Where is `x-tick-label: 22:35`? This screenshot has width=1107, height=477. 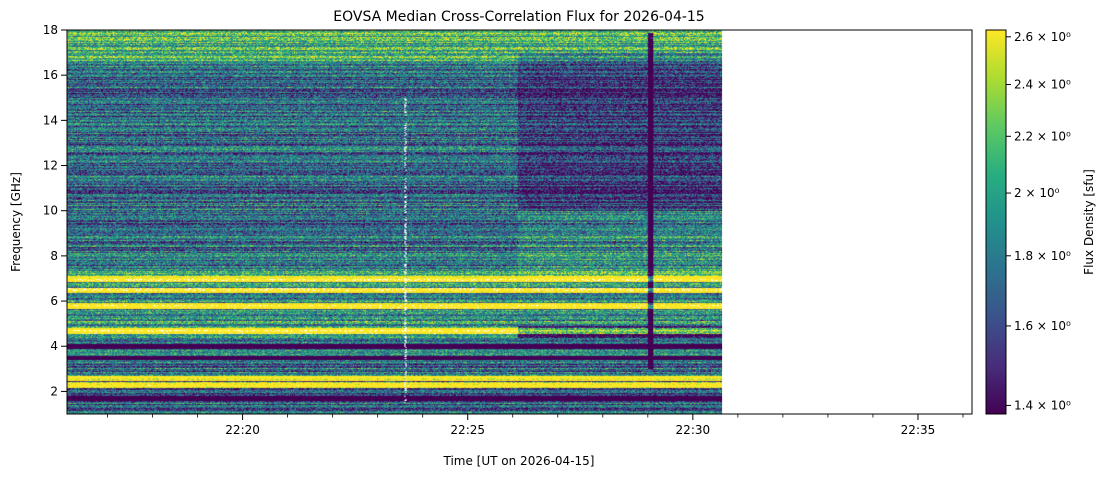 x-tick-label: 22:35 is located at coordinates (918, 430).